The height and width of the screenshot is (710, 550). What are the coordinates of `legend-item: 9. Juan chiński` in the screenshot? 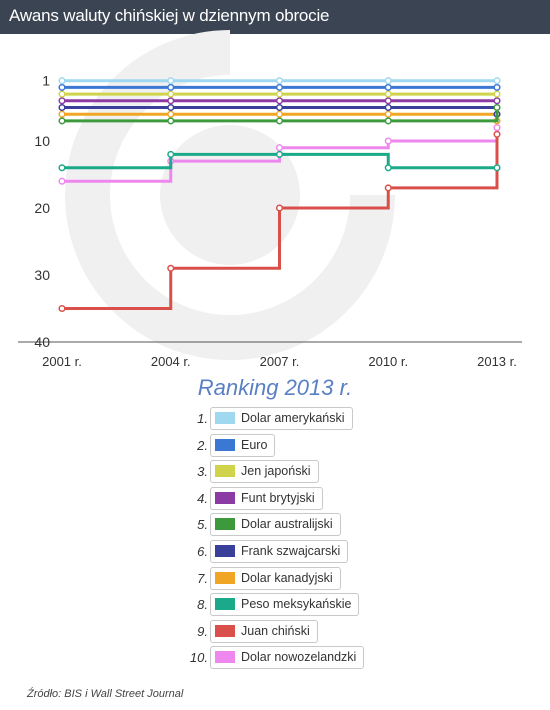 It's located at (280, 631).